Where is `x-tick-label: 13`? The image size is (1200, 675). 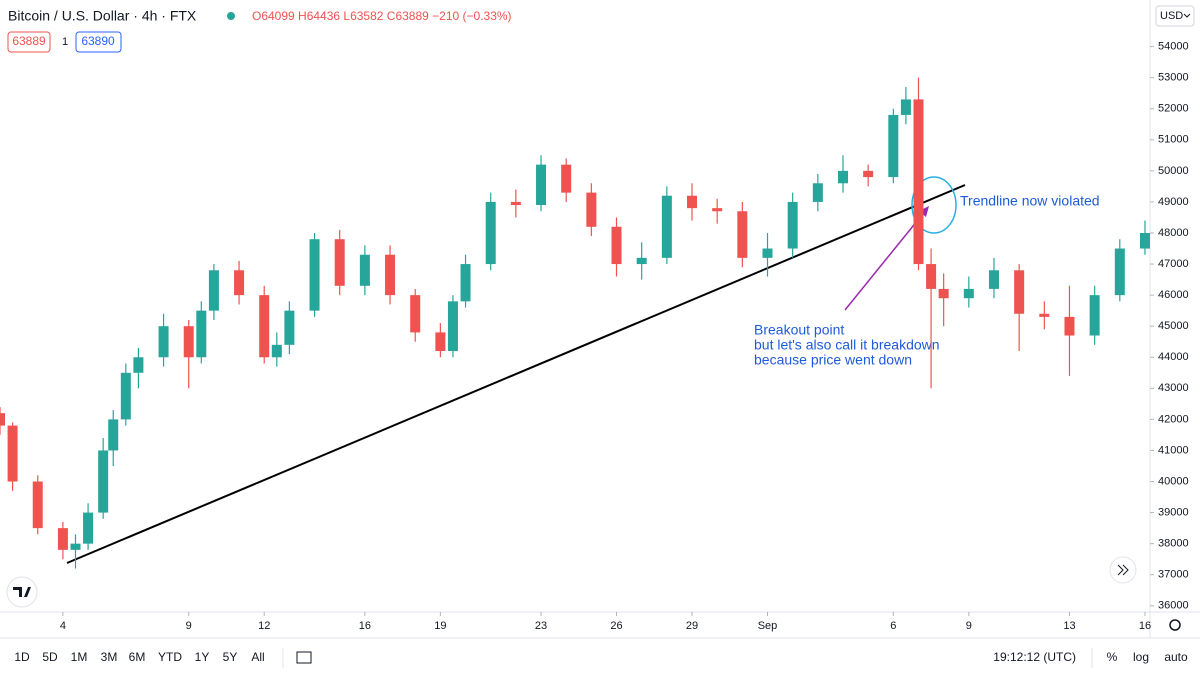 x-tick-label: 13 is located at coordinates (1069, 626).